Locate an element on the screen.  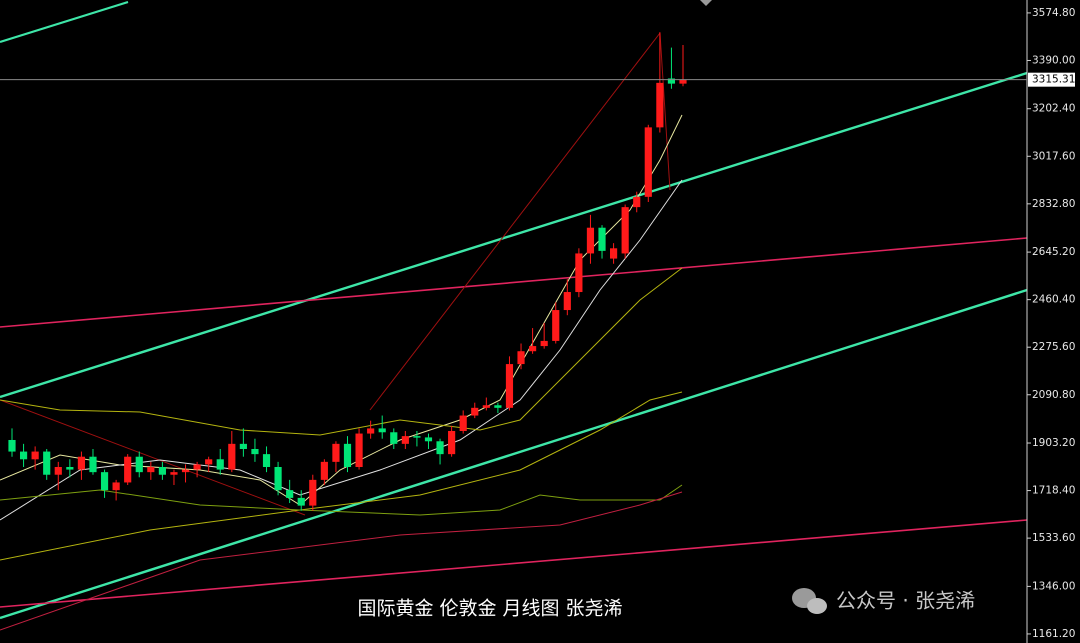
caption: 国际黄金 伦敦金 月线图 张尧浠 is located at coordinates (489, 609).